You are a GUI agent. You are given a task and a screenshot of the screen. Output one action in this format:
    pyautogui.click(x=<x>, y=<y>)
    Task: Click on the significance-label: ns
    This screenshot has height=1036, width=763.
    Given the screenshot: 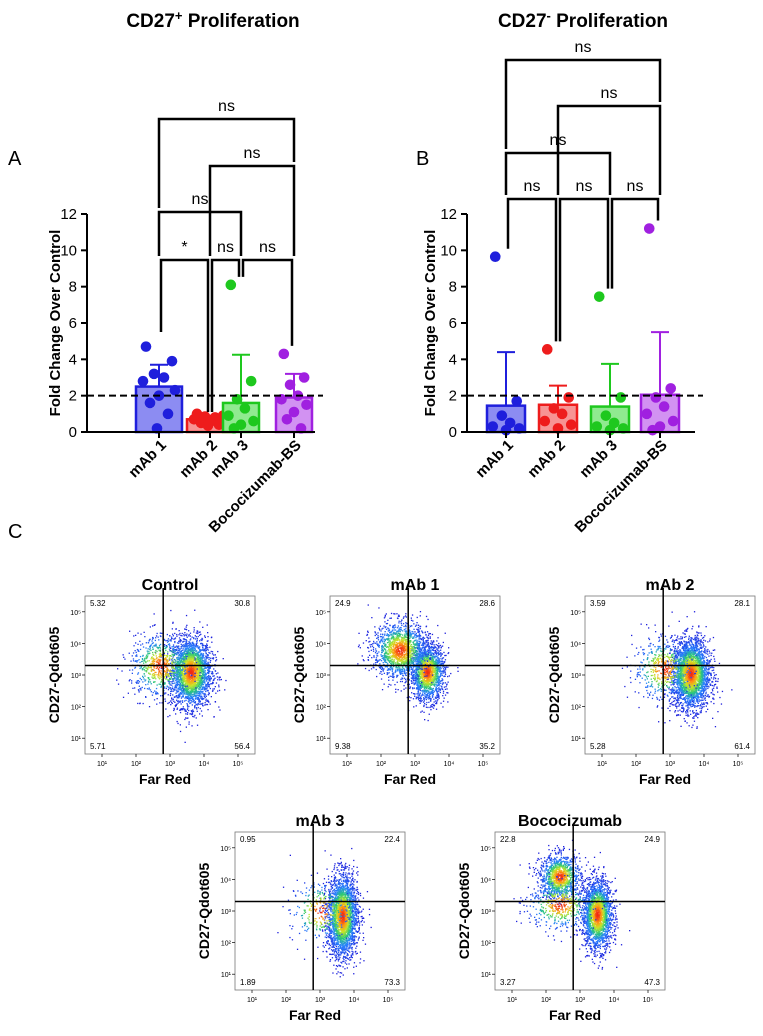 What is the action you would take?
    pyautogui.click(x=200, y=199)
    